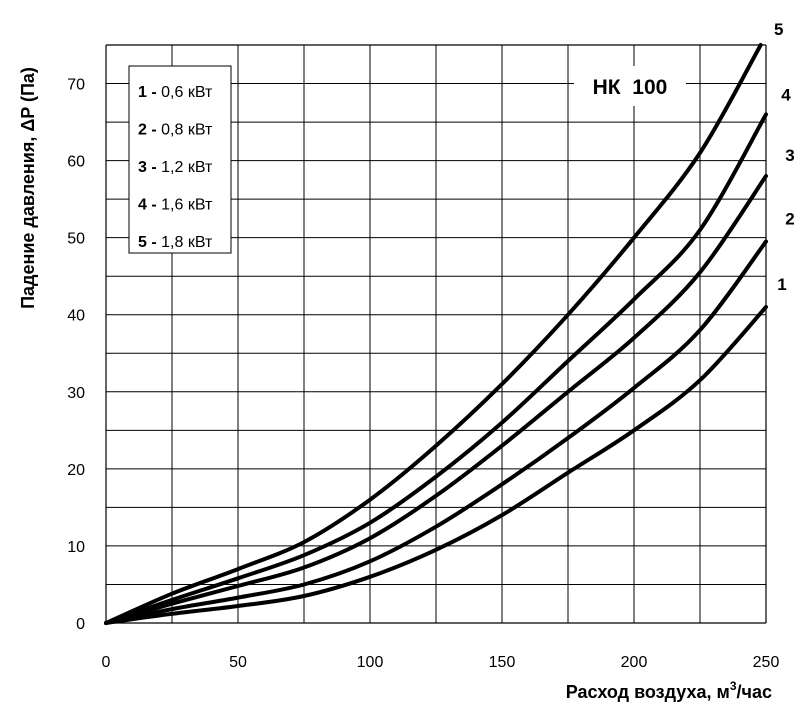 The height and width of the screenshot is (715, 800). I want to click on y-tick-label: 10, so click(76, 547).